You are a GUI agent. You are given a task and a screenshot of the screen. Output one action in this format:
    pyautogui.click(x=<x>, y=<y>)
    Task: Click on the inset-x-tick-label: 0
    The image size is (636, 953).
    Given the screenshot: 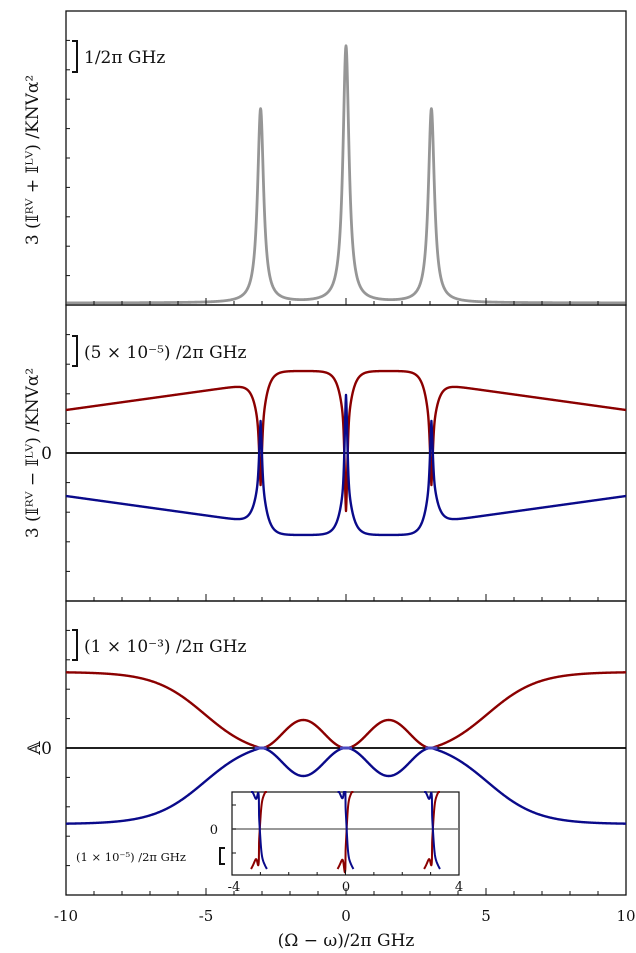 What is the action you would take?
    pyautogui.click(x=346, y=887)
    